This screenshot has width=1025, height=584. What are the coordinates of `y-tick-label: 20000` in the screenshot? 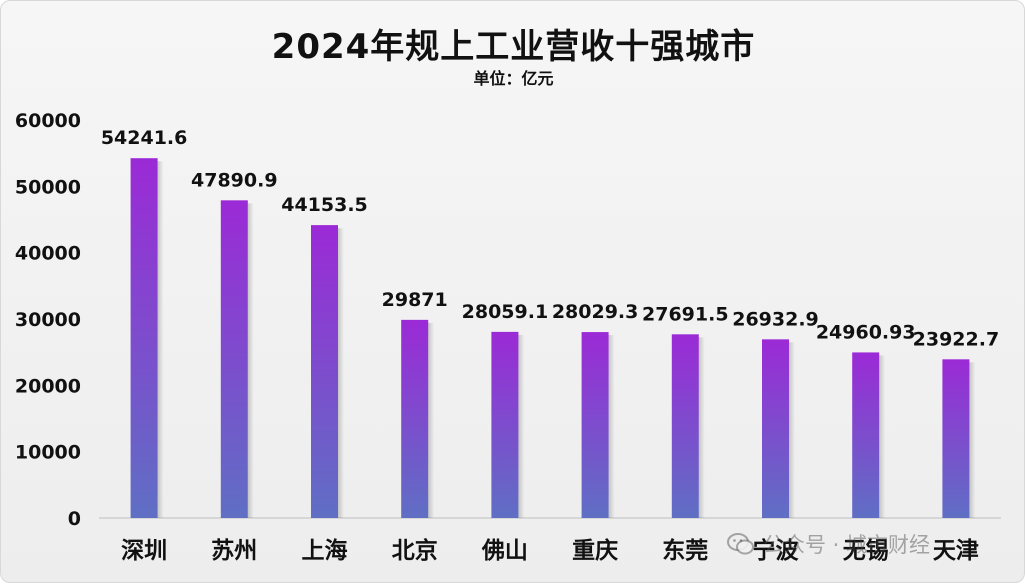 It's located at (48, 386).